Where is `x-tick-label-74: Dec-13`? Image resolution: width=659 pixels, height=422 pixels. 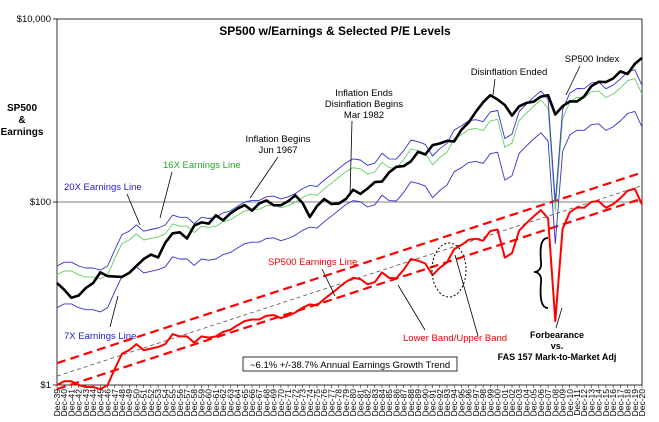 x-tick-label-74: Dec-13 is located at coordinates (591, 403).